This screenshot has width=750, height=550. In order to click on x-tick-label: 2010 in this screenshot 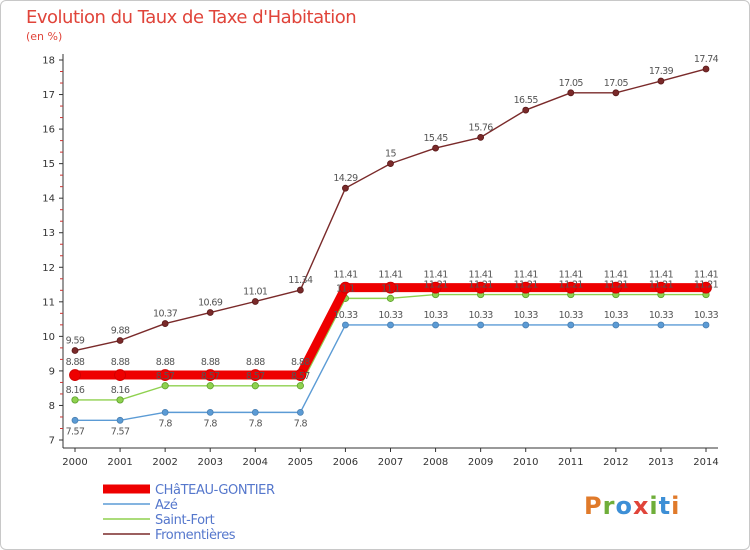, I will do `click(525, 462)`.